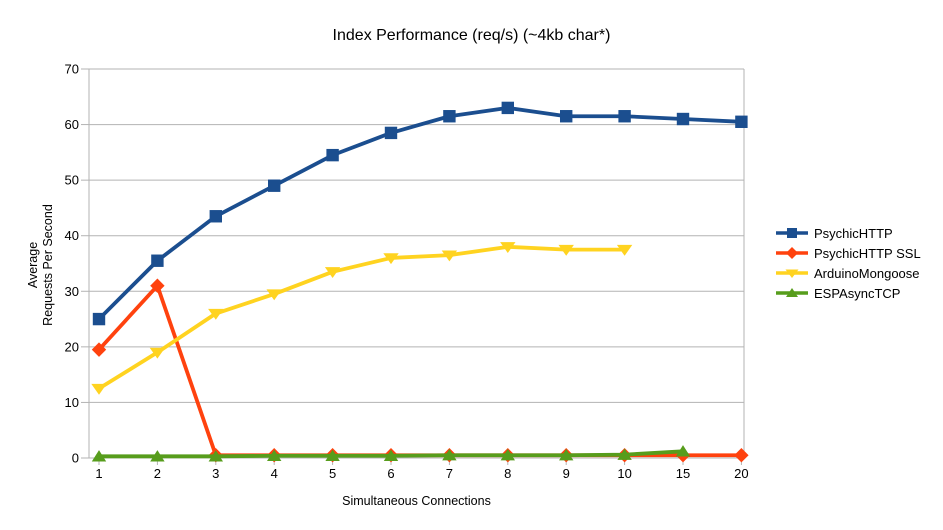 Image resolution: width=943 pixels, height=530 pixels. Describe the element at coordinates (72, 235) in the screenshot. I see `y-tick-label: 40` at that location.